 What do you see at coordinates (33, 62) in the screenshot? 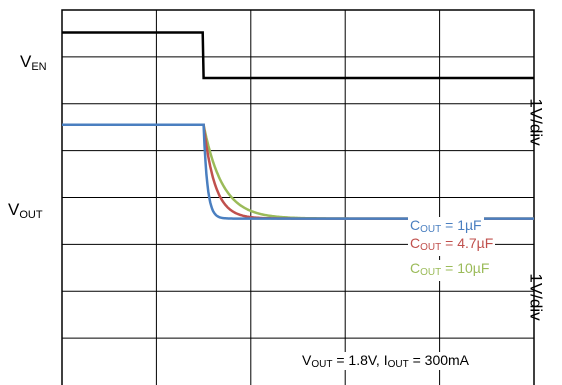
I see `ven-channel-label: VEN` at bounding box center [33, 62].